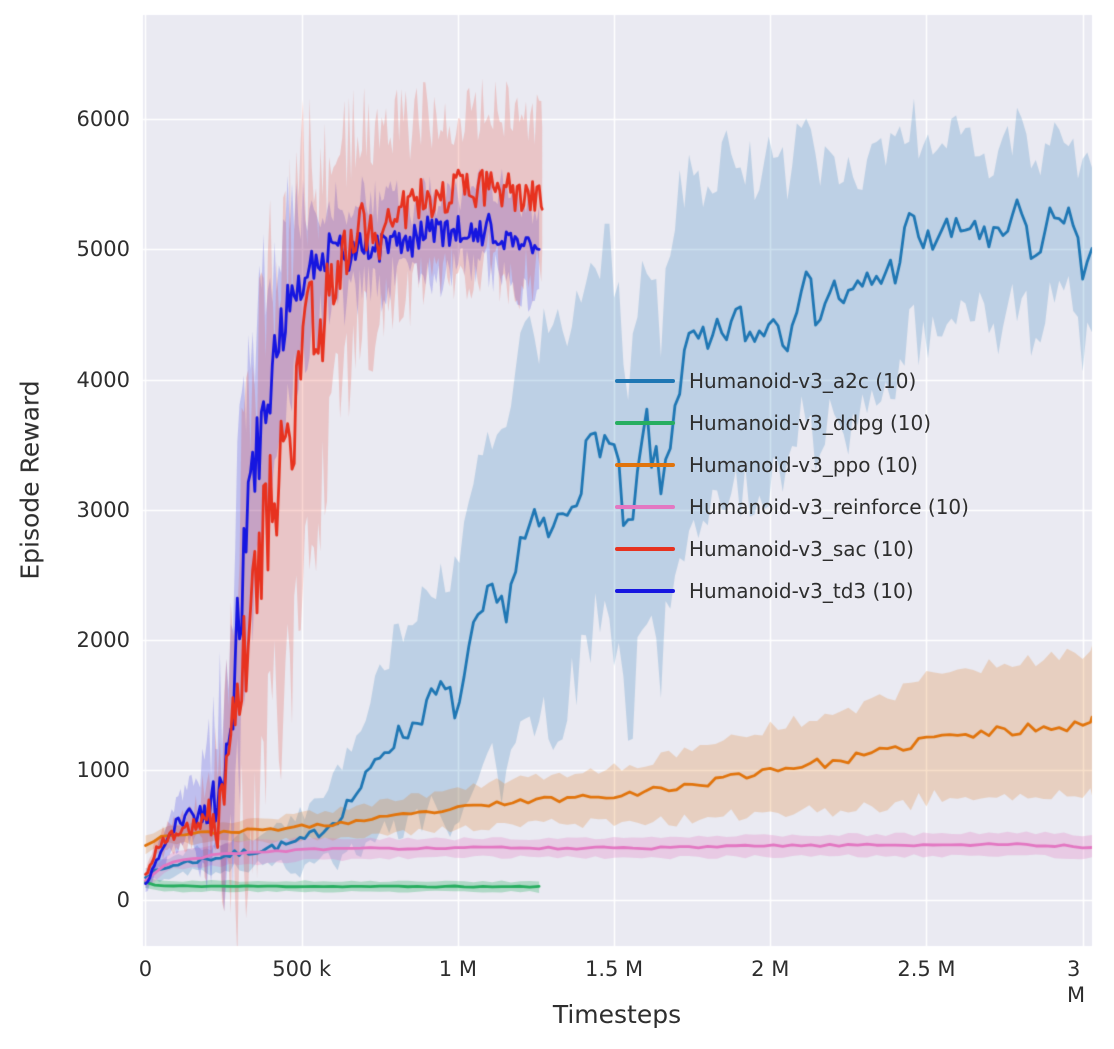 The height and width of the screenshot is (1049, 1114). Describe the element at coordinates (645, 423) in the screenshot. I see `legend-swatch-ddpg` at that location.